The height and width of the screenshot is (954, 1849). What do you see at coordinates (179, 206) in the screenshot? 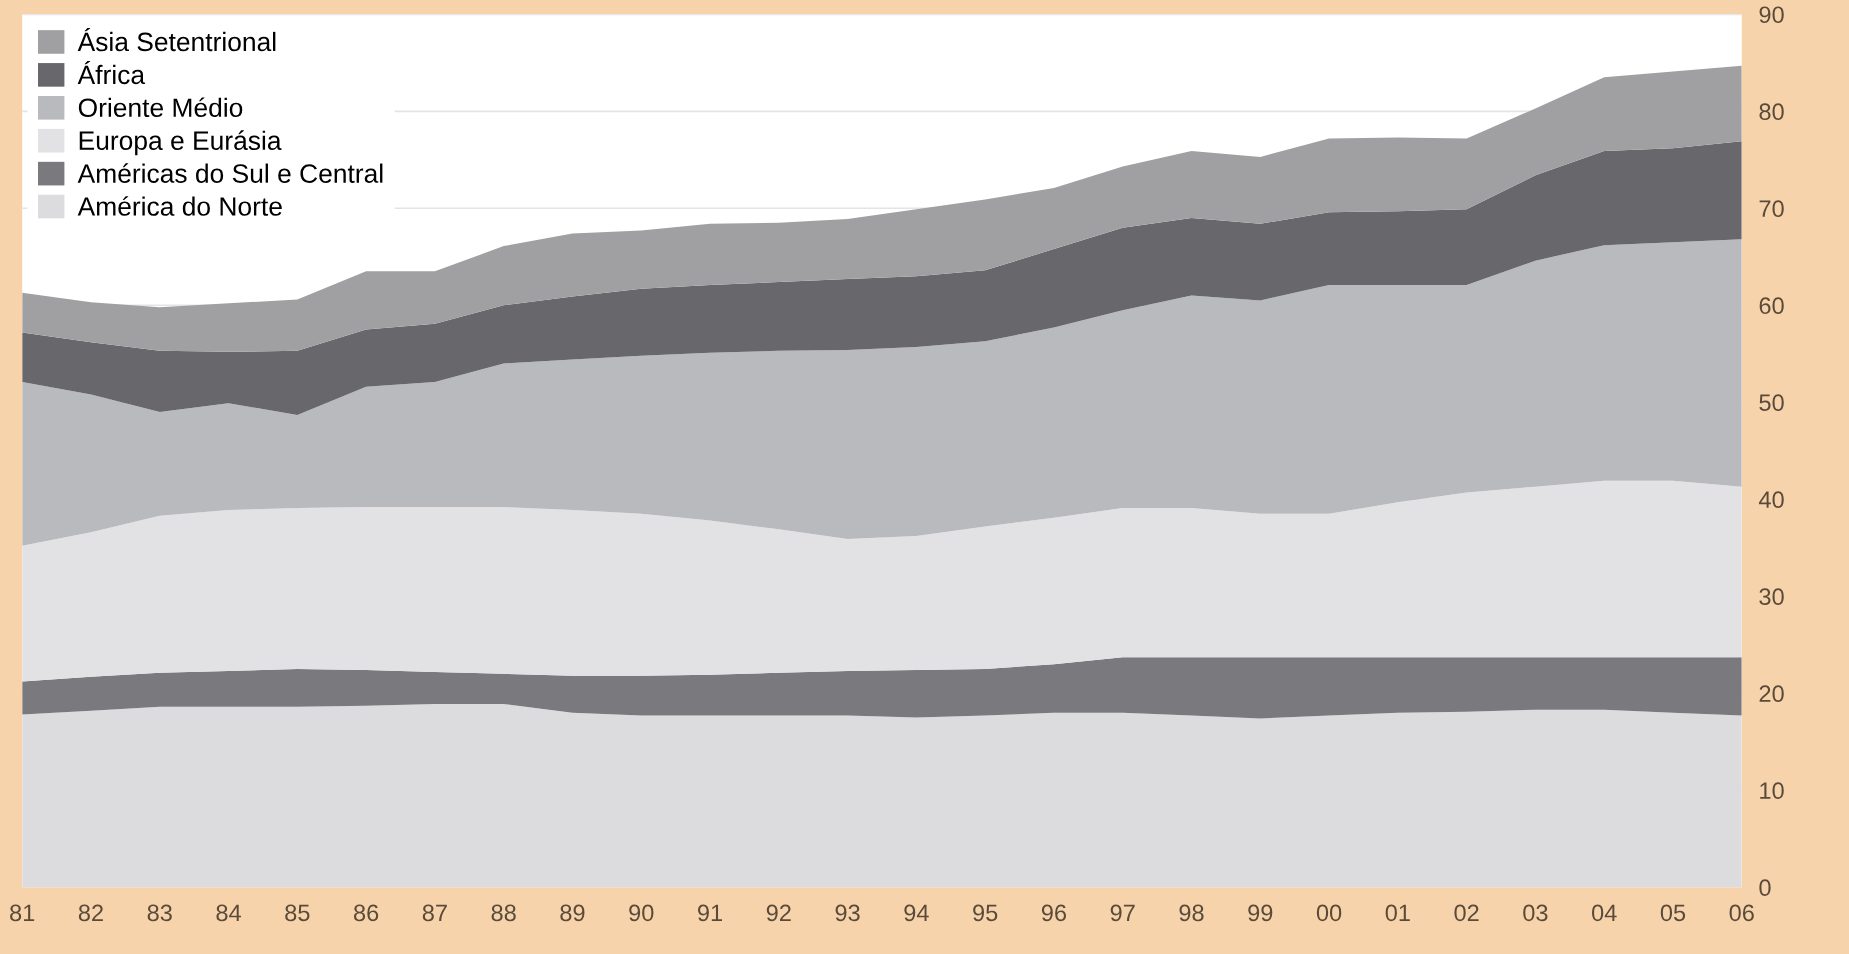
I see `legend-label: América do Norte` at bounding box center [179, 206].